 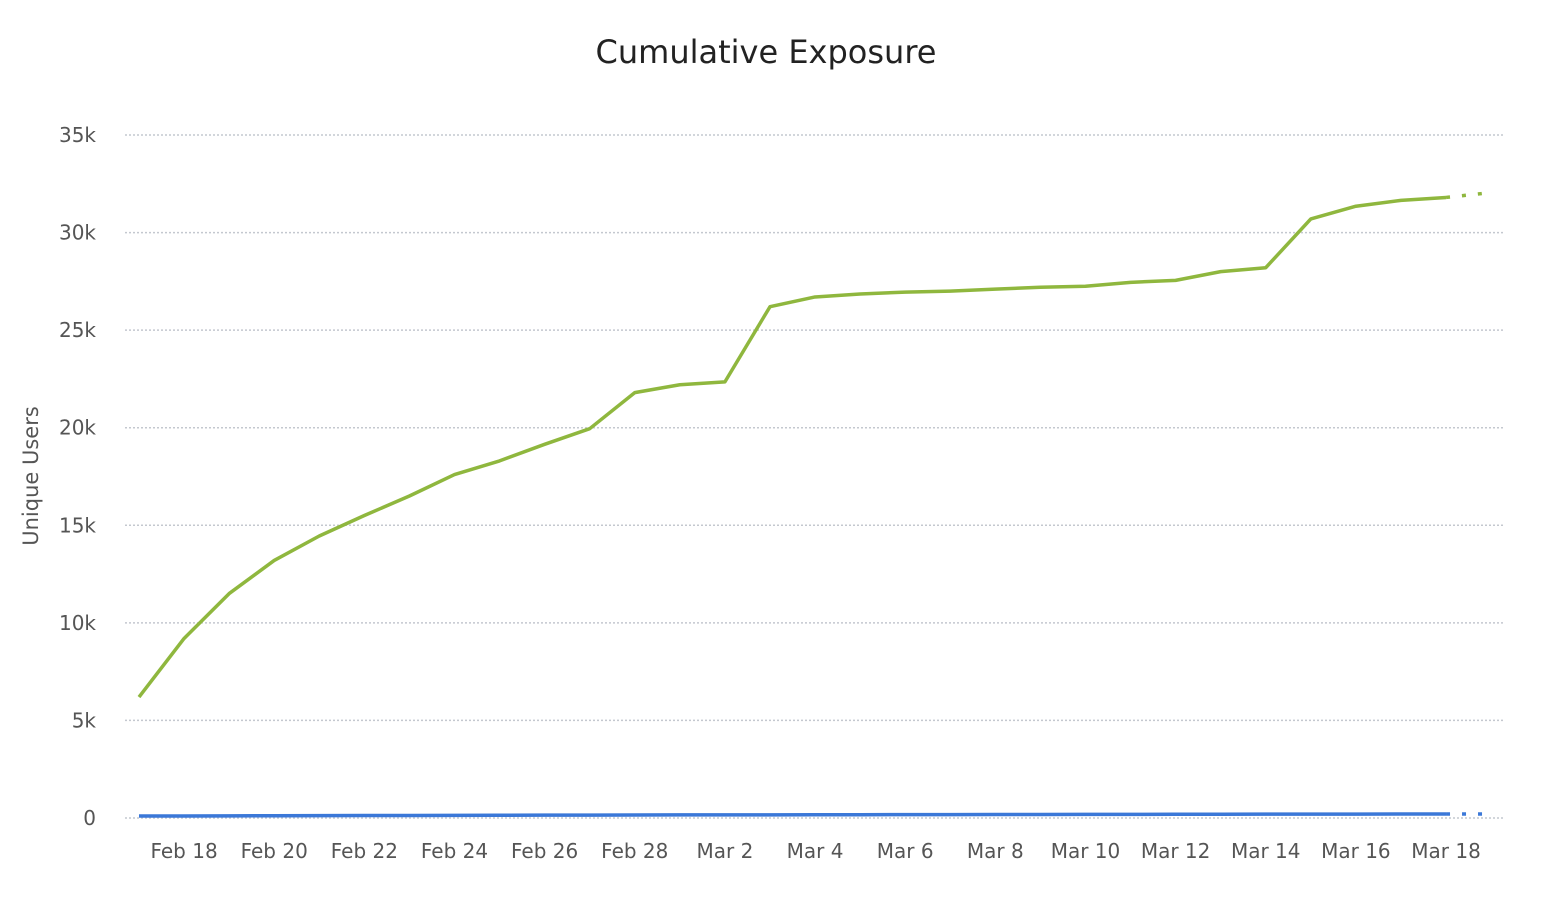 What do you see at coordinates (1176, 851) in the screenshot?
I see `x-tick-label: Mar 12` at bounding box center [1176, 851].